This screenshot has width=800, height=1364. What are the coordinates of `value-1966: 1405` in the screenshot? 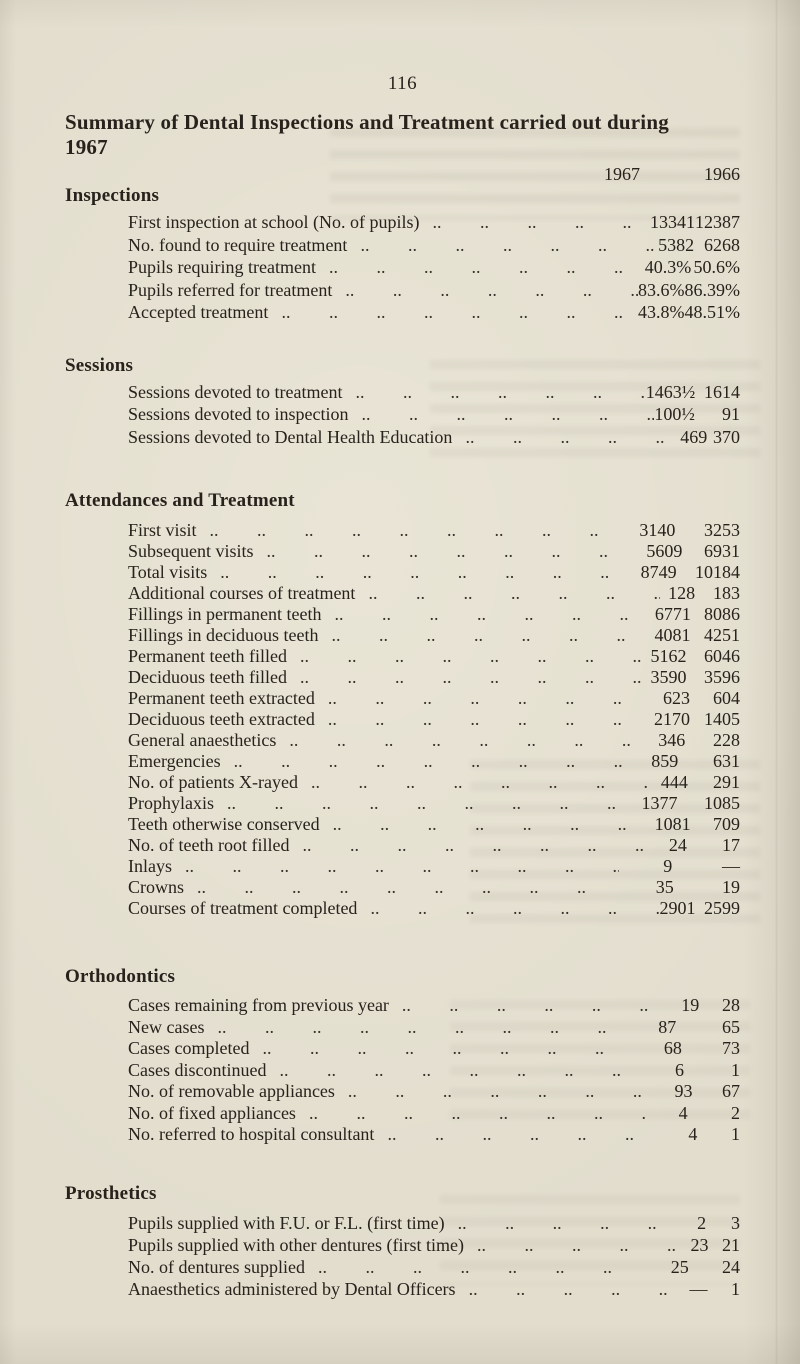 It's located at (722, 719).